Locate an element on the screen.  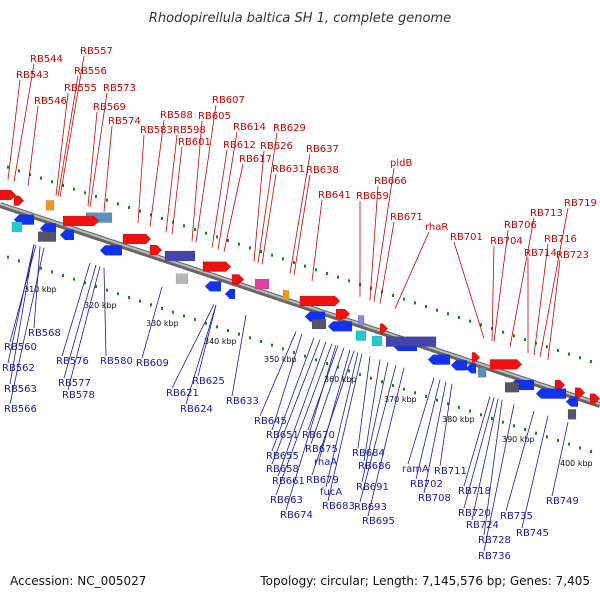
scale-tick-label: 400 kbp is located at coordinates (576, 463).